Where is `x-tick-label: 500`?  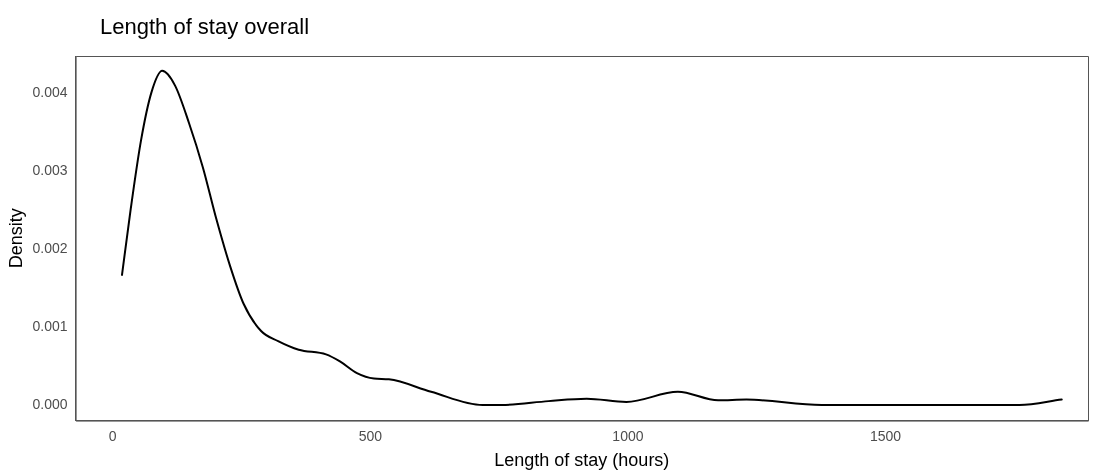
x-tick-label: 500 is located at coordinates (370, 435).